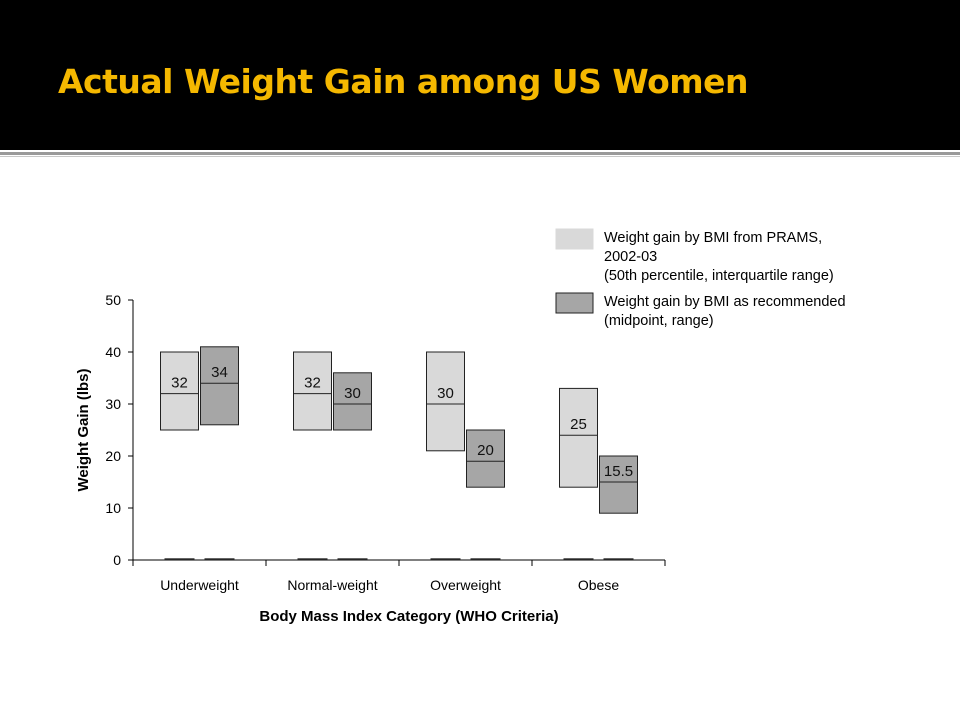  I want to click on legend-entry-text: 2002-03, so click(630, 257).